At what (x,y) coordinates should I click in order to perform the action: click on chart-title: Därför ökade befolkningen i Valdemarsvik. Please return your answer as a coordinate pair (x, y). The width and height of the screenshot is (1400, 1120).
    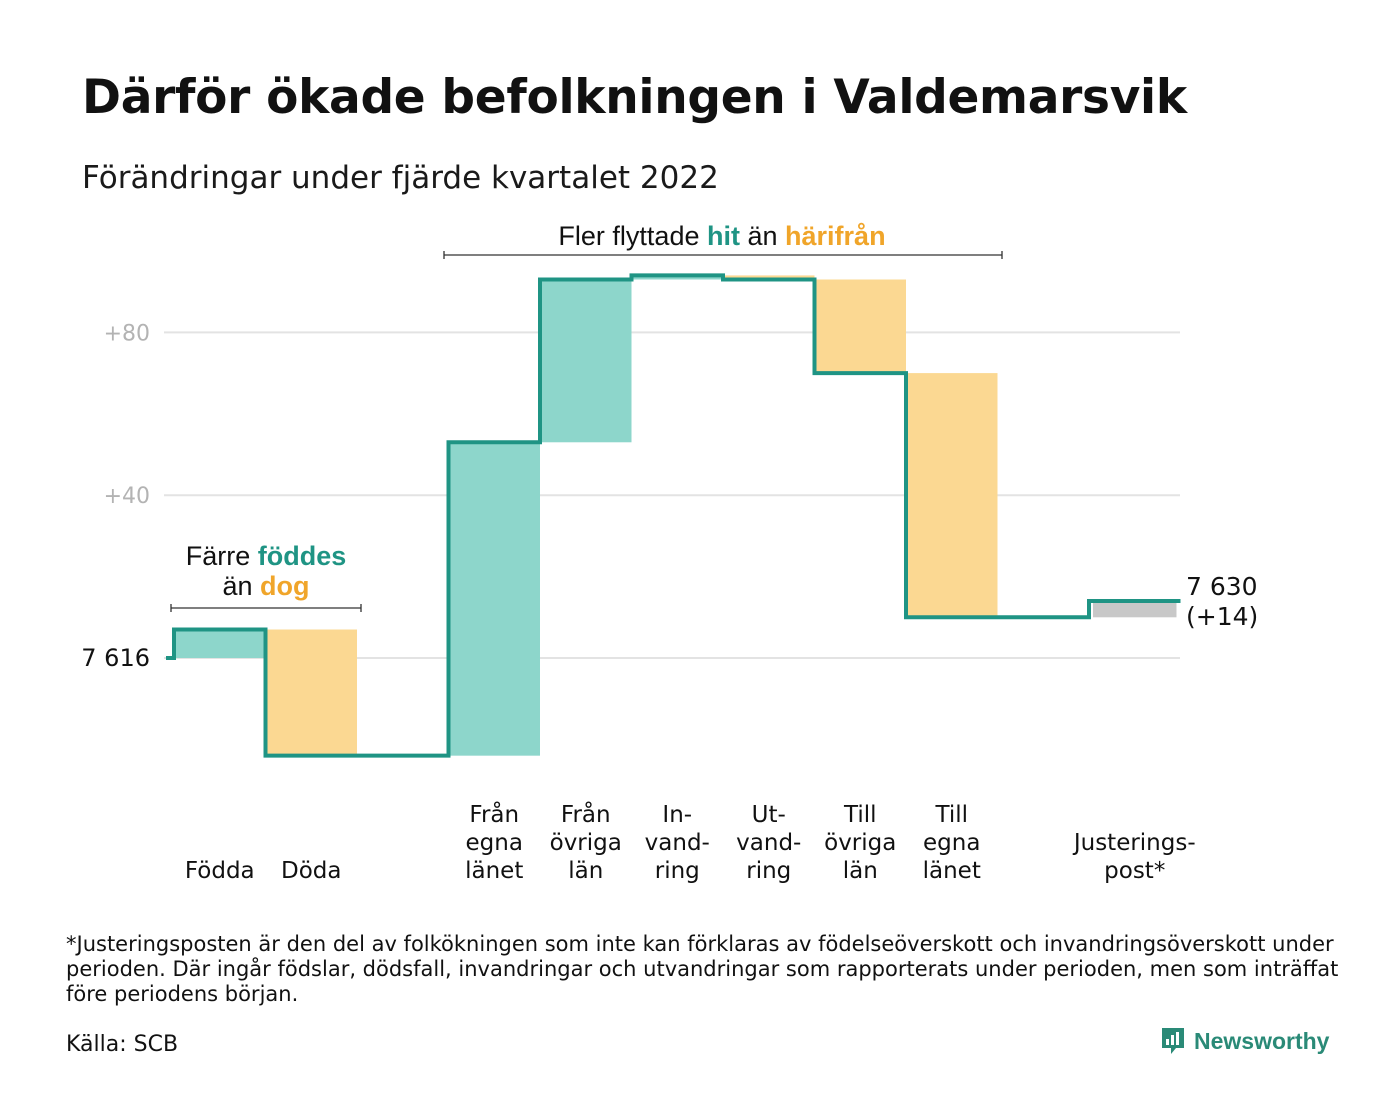
    Looking at the image, I should click on (634, 97).